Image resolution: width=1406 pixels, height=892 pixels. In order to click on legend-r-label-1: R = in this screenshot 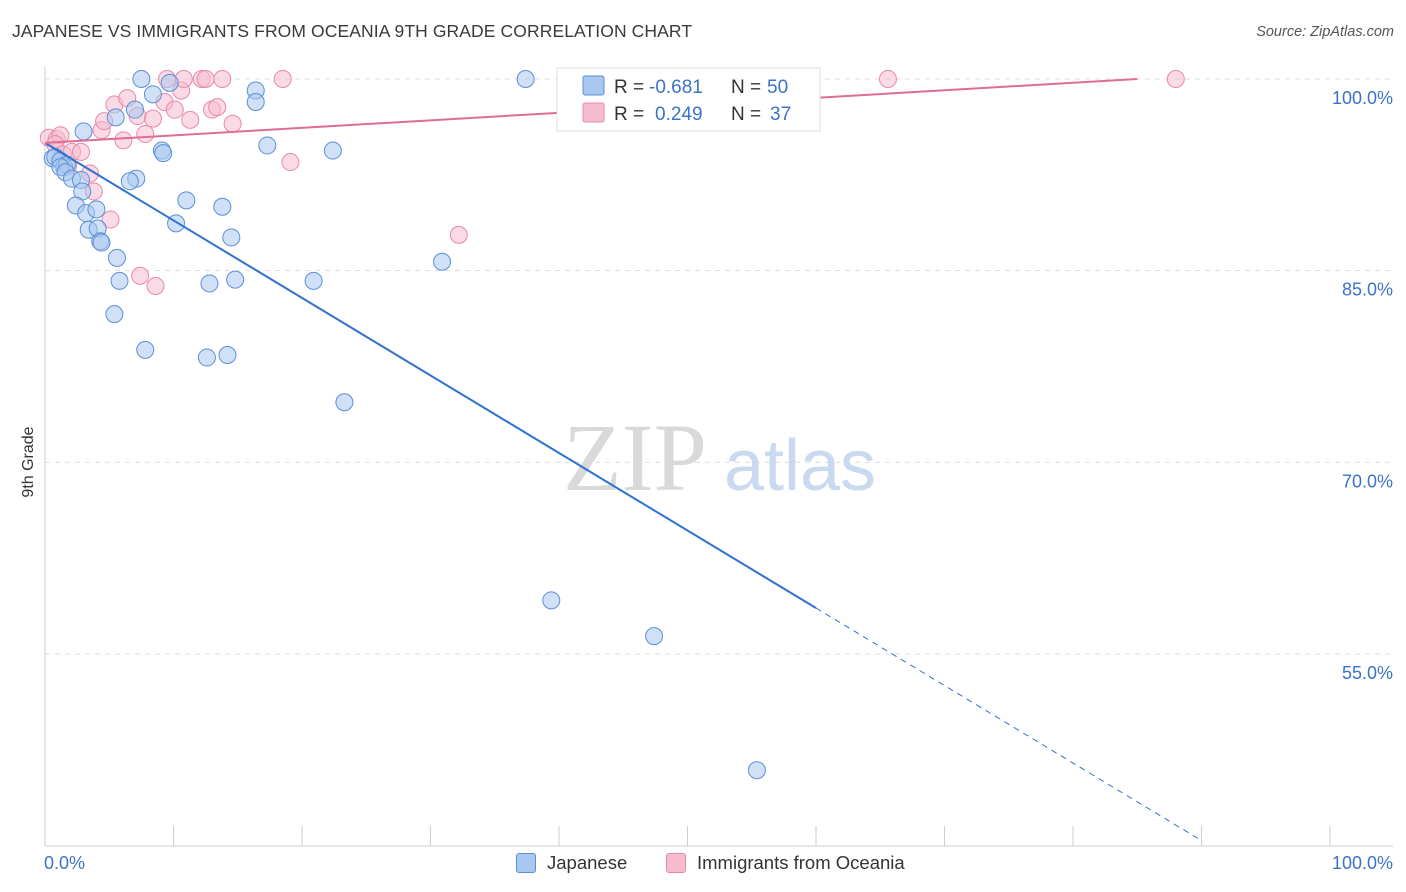, I will do `click(629, 87)`.